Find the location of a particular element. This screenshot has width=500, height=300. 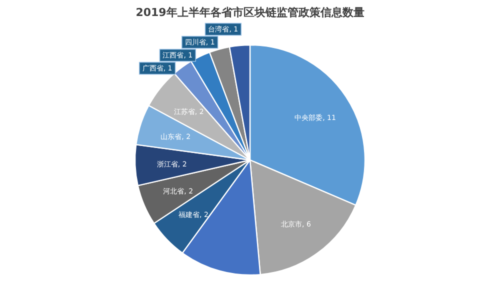

chart-title: 2019年上半年各省市区块链监管政策信息数量 is located at coordinates (250, 12).